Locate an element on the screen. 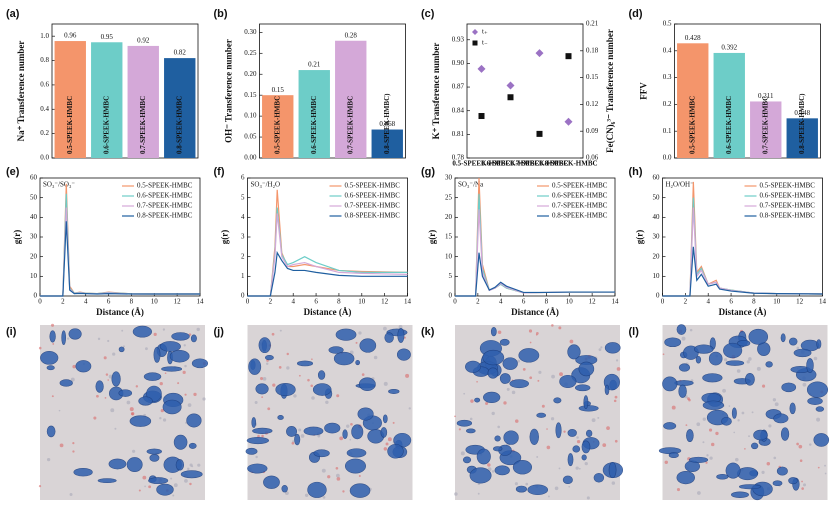 The width and height of the screenshot is (830, 512). x-tick-label: 12 is located at coordinates (385, 302).